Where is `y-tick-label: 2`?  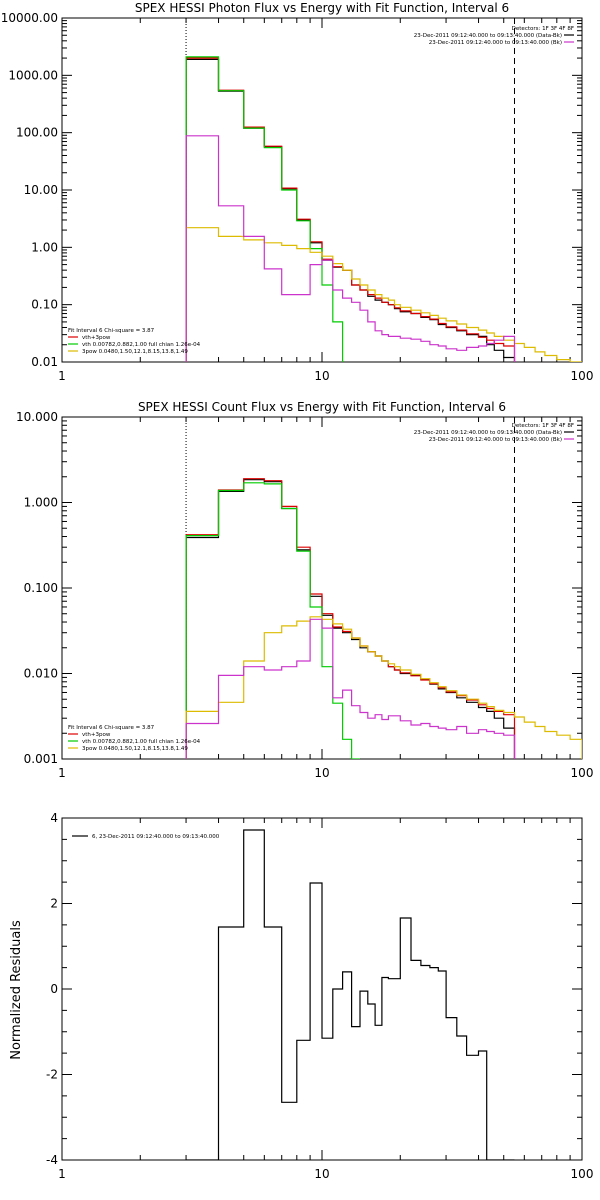
y-tick-label: 2 is located at coordinates (54, 904).